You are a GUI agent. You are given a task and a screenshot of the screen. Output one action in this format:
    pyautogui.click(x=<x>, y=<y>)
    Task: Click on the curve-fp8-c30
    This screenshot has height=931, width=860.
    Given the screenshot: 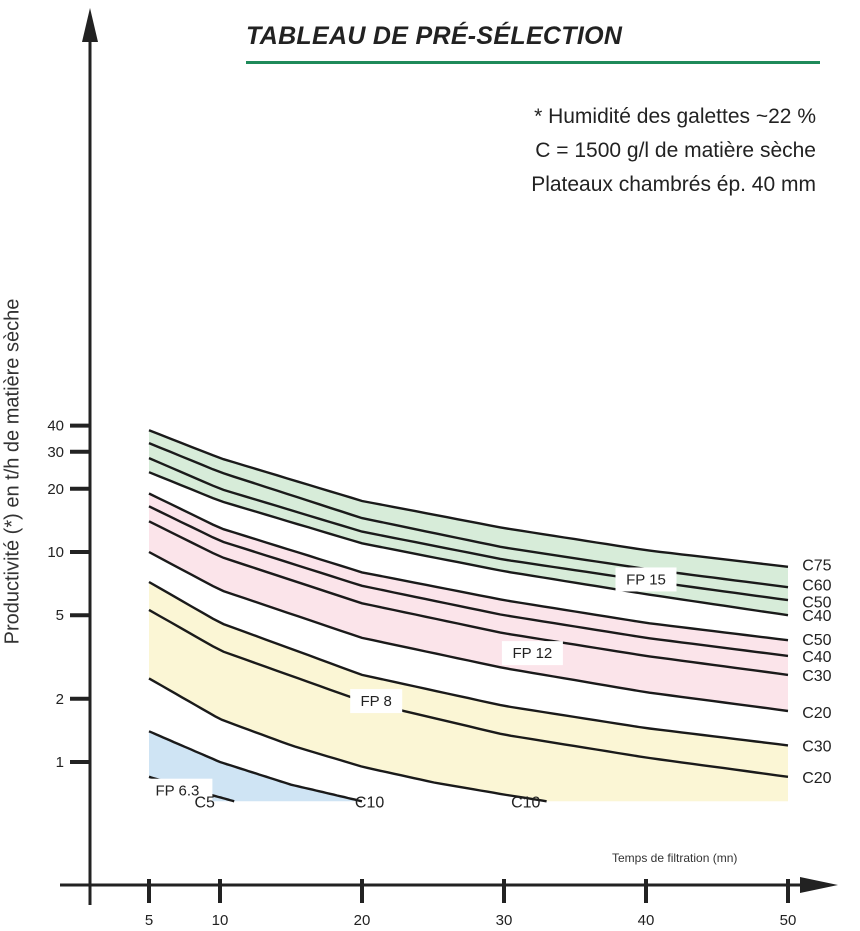 What is the action you would take?
    pyautogui.click(x=468, y=663)
    